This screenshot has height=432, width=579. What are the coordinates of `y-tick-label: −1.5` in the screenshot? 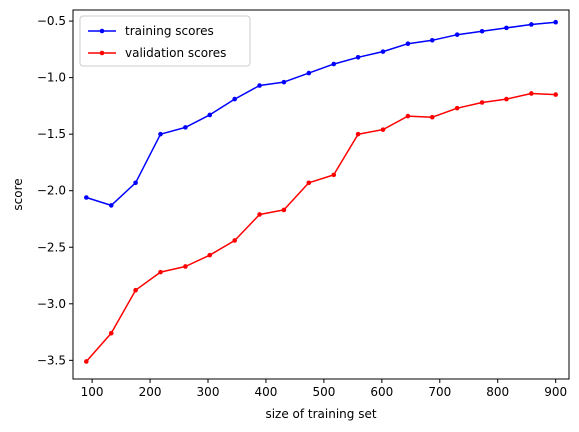 It's located at (51, 134).